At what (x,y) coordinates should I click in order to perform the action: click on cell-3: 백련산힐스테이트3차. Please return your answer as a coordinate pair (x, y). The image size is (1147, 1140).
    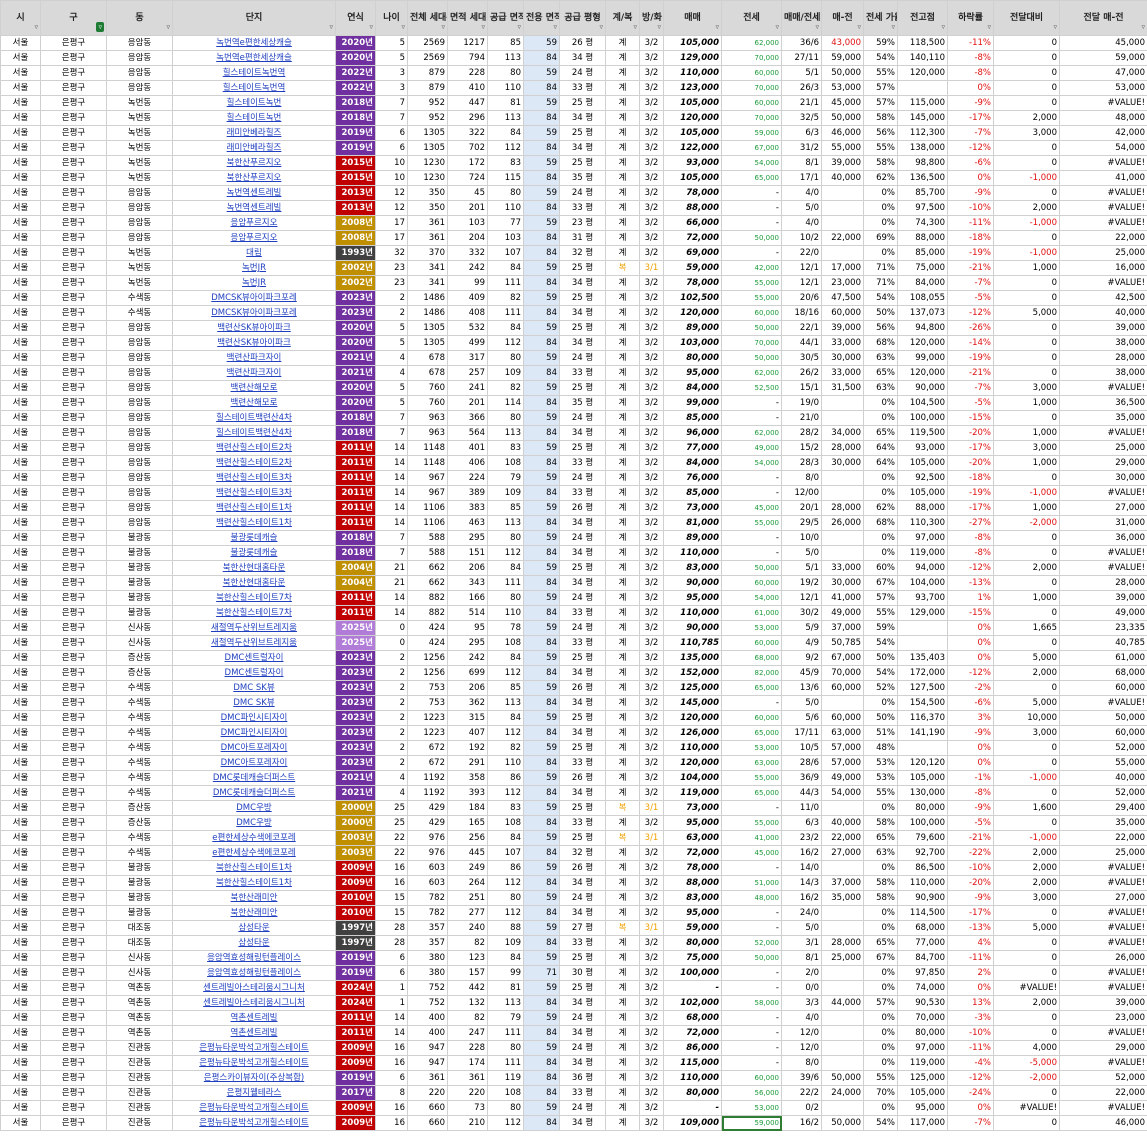
    Looking at the image, I should click on (254, 493).